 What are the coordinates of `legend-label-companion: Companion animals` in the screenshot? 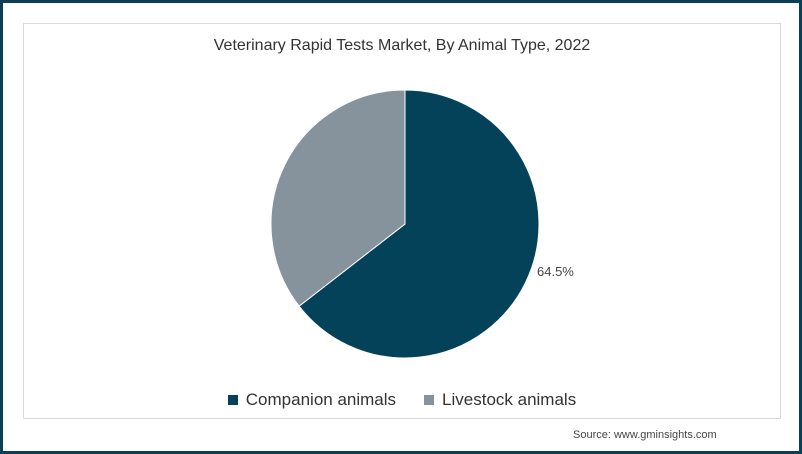 It's located at (321, 399).